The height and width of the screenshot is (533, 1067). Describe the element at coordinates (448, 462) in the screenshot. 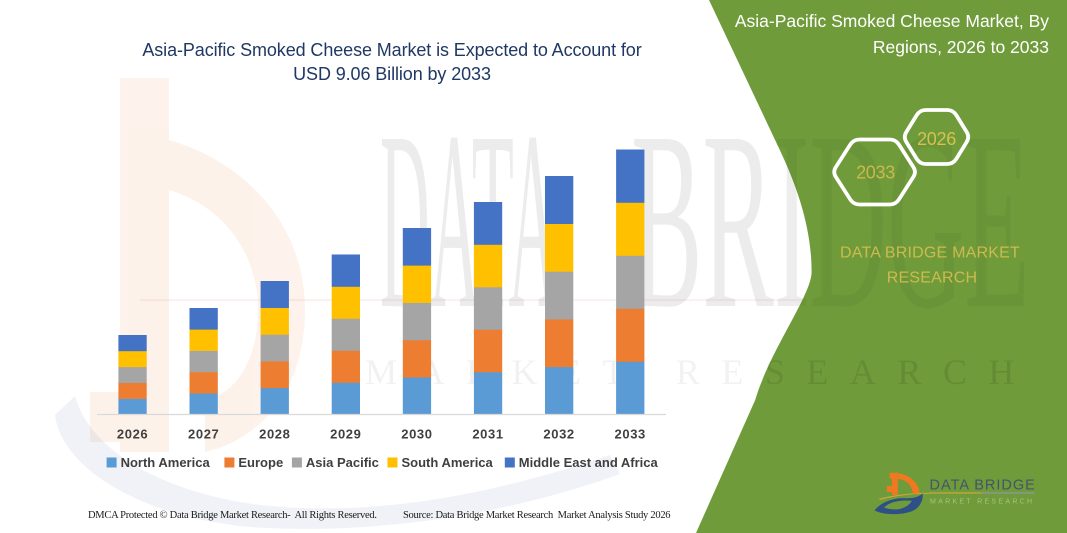

I see `svg-text: South America` at that location.